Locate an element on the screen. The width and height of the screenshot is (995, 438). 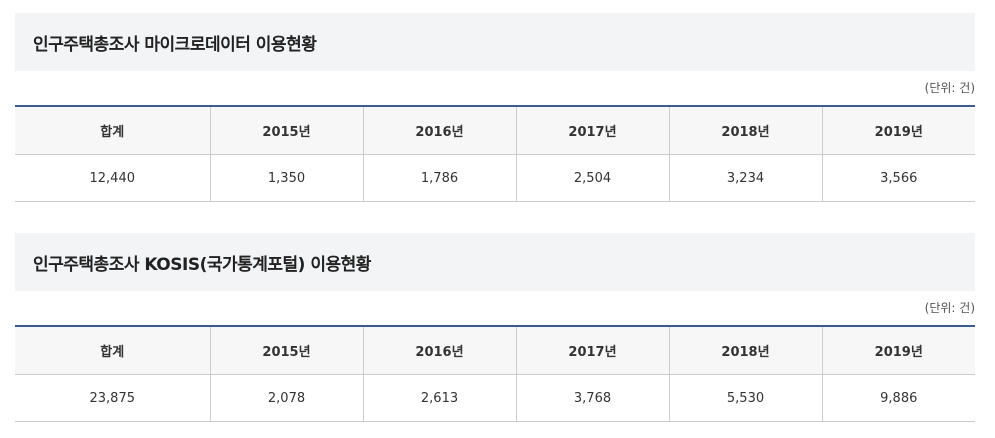
cell-2016: 1,786 is located at coordinates (439, 178).